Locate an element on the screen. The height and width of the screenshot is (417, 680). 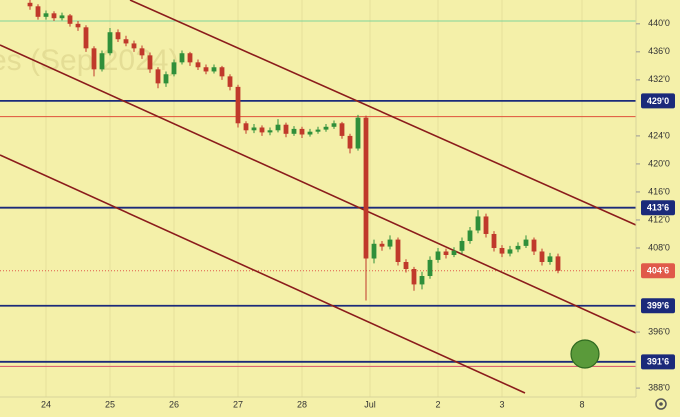
y-tick-label: 408'0 is located at coordinates (659, 247).